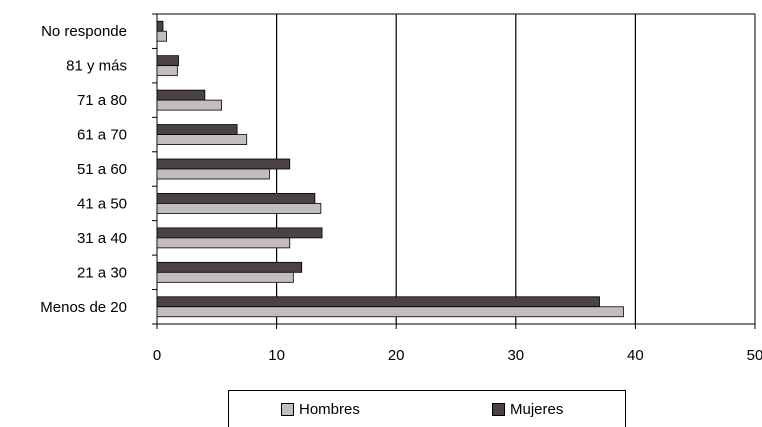 The image size is (762, 427). I want to click on x-axis: 0 10 20 30 40 50, so click(457, 344).